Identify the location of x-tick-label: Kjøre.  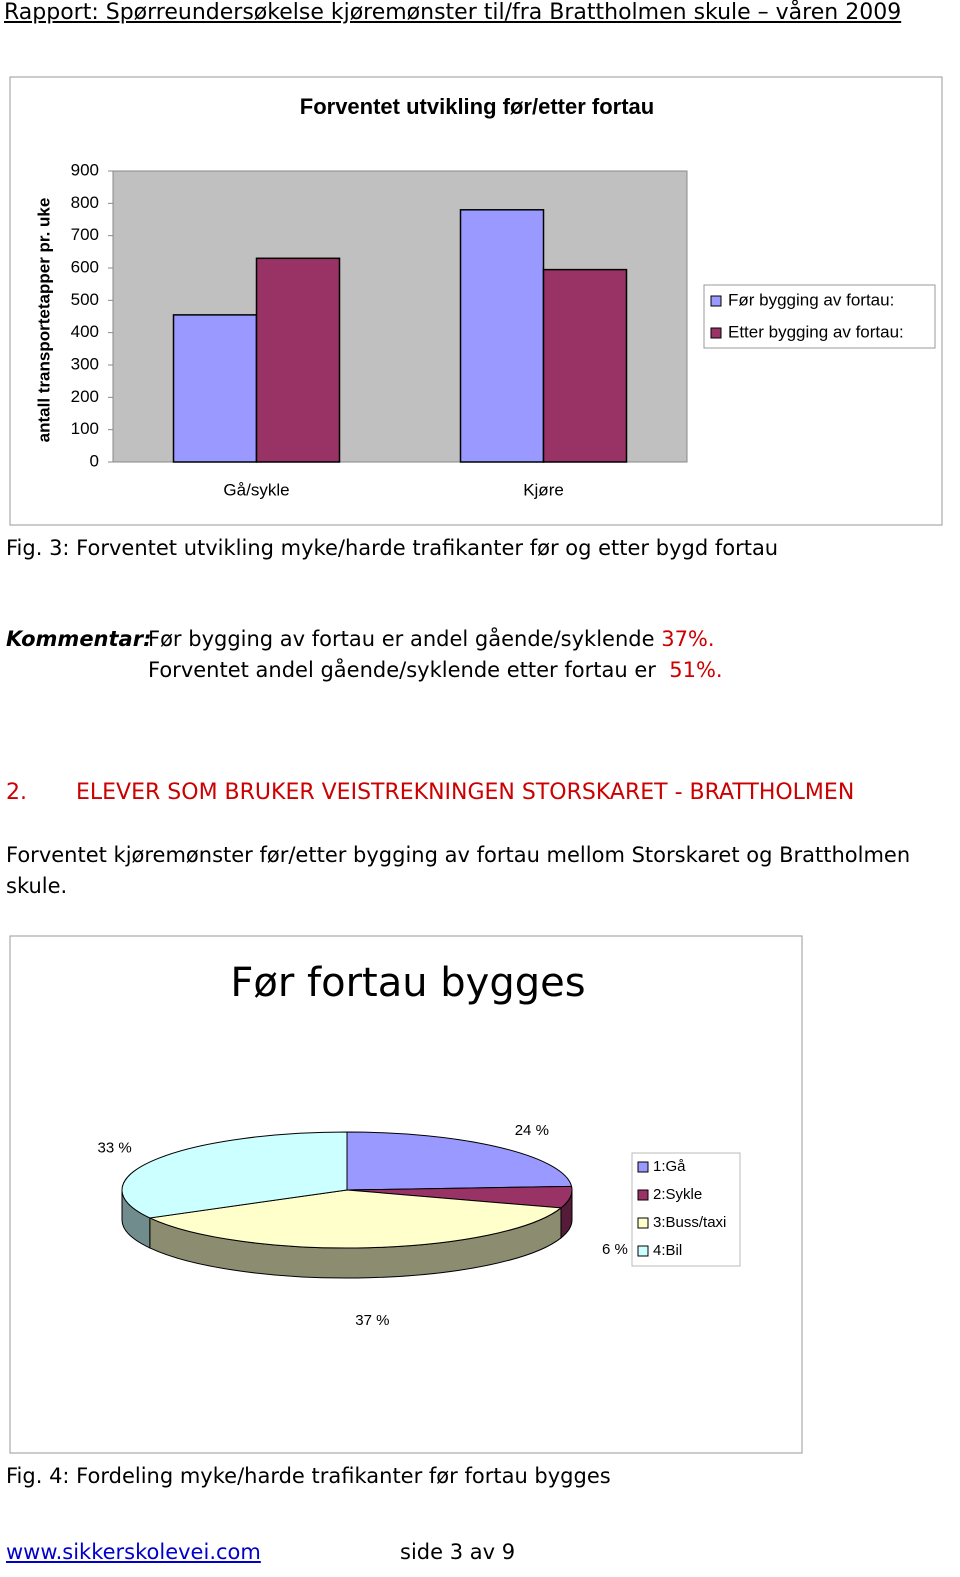
(543, 489).